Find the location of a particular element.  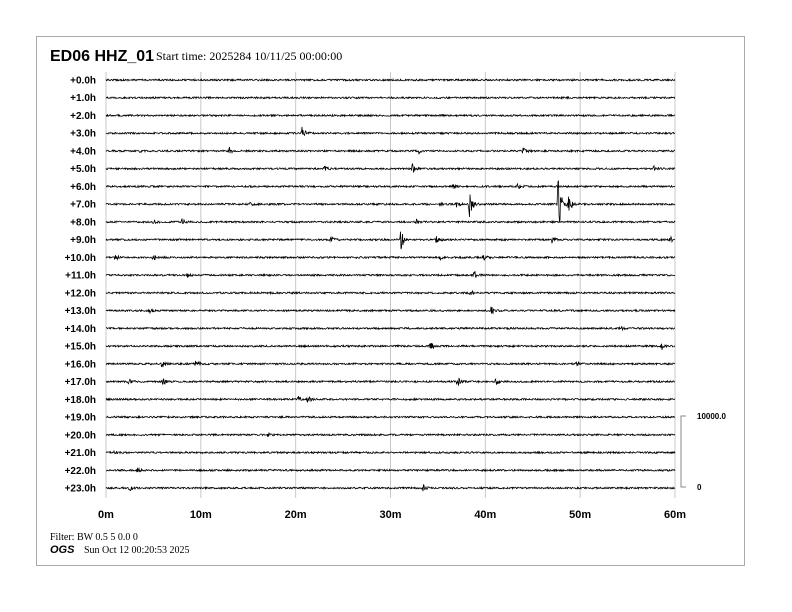

row-label: +7.0h is located at coordinates (83, 205).